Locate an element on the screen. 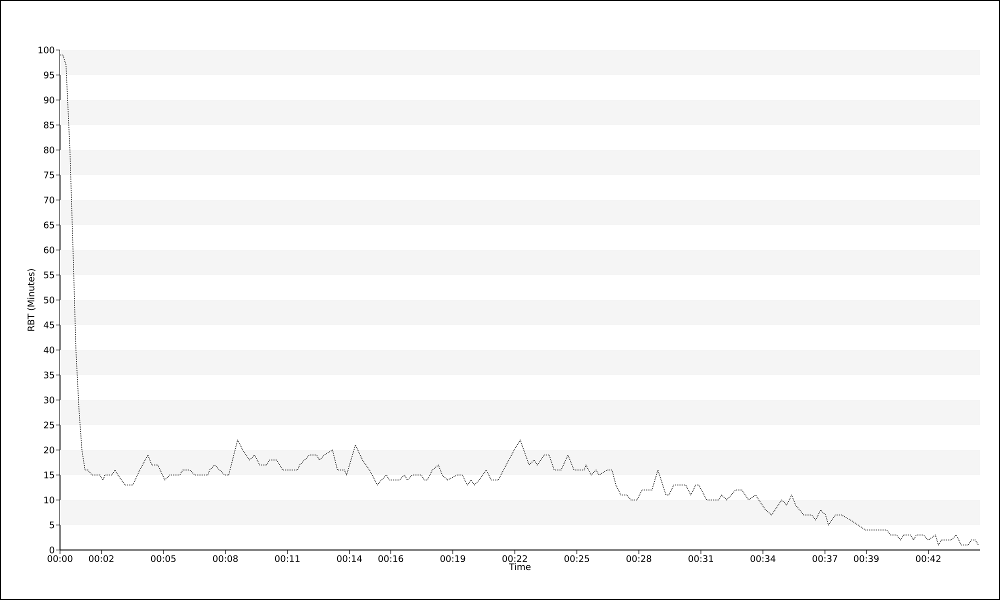 This screenshot has height=600, width=1000. y-tick-label: 45 is located at coordinates (49, 325).